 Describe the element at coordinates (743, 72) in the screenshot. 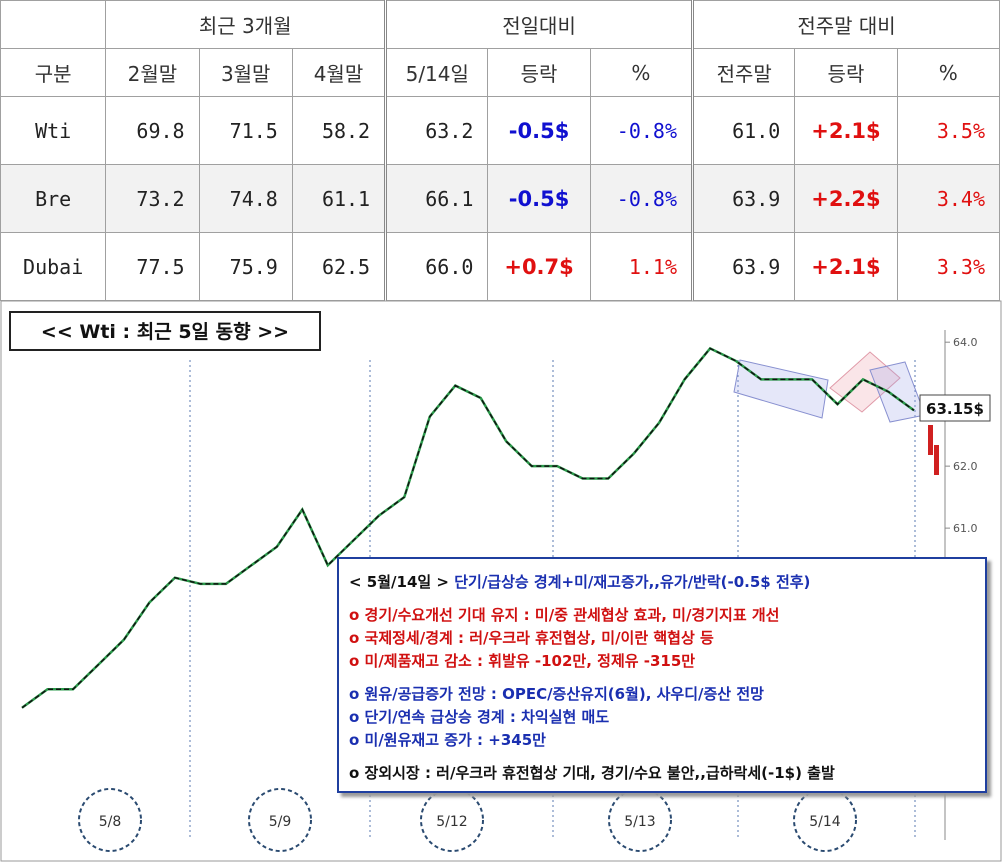

I see `column-header: 전주말` at that location.